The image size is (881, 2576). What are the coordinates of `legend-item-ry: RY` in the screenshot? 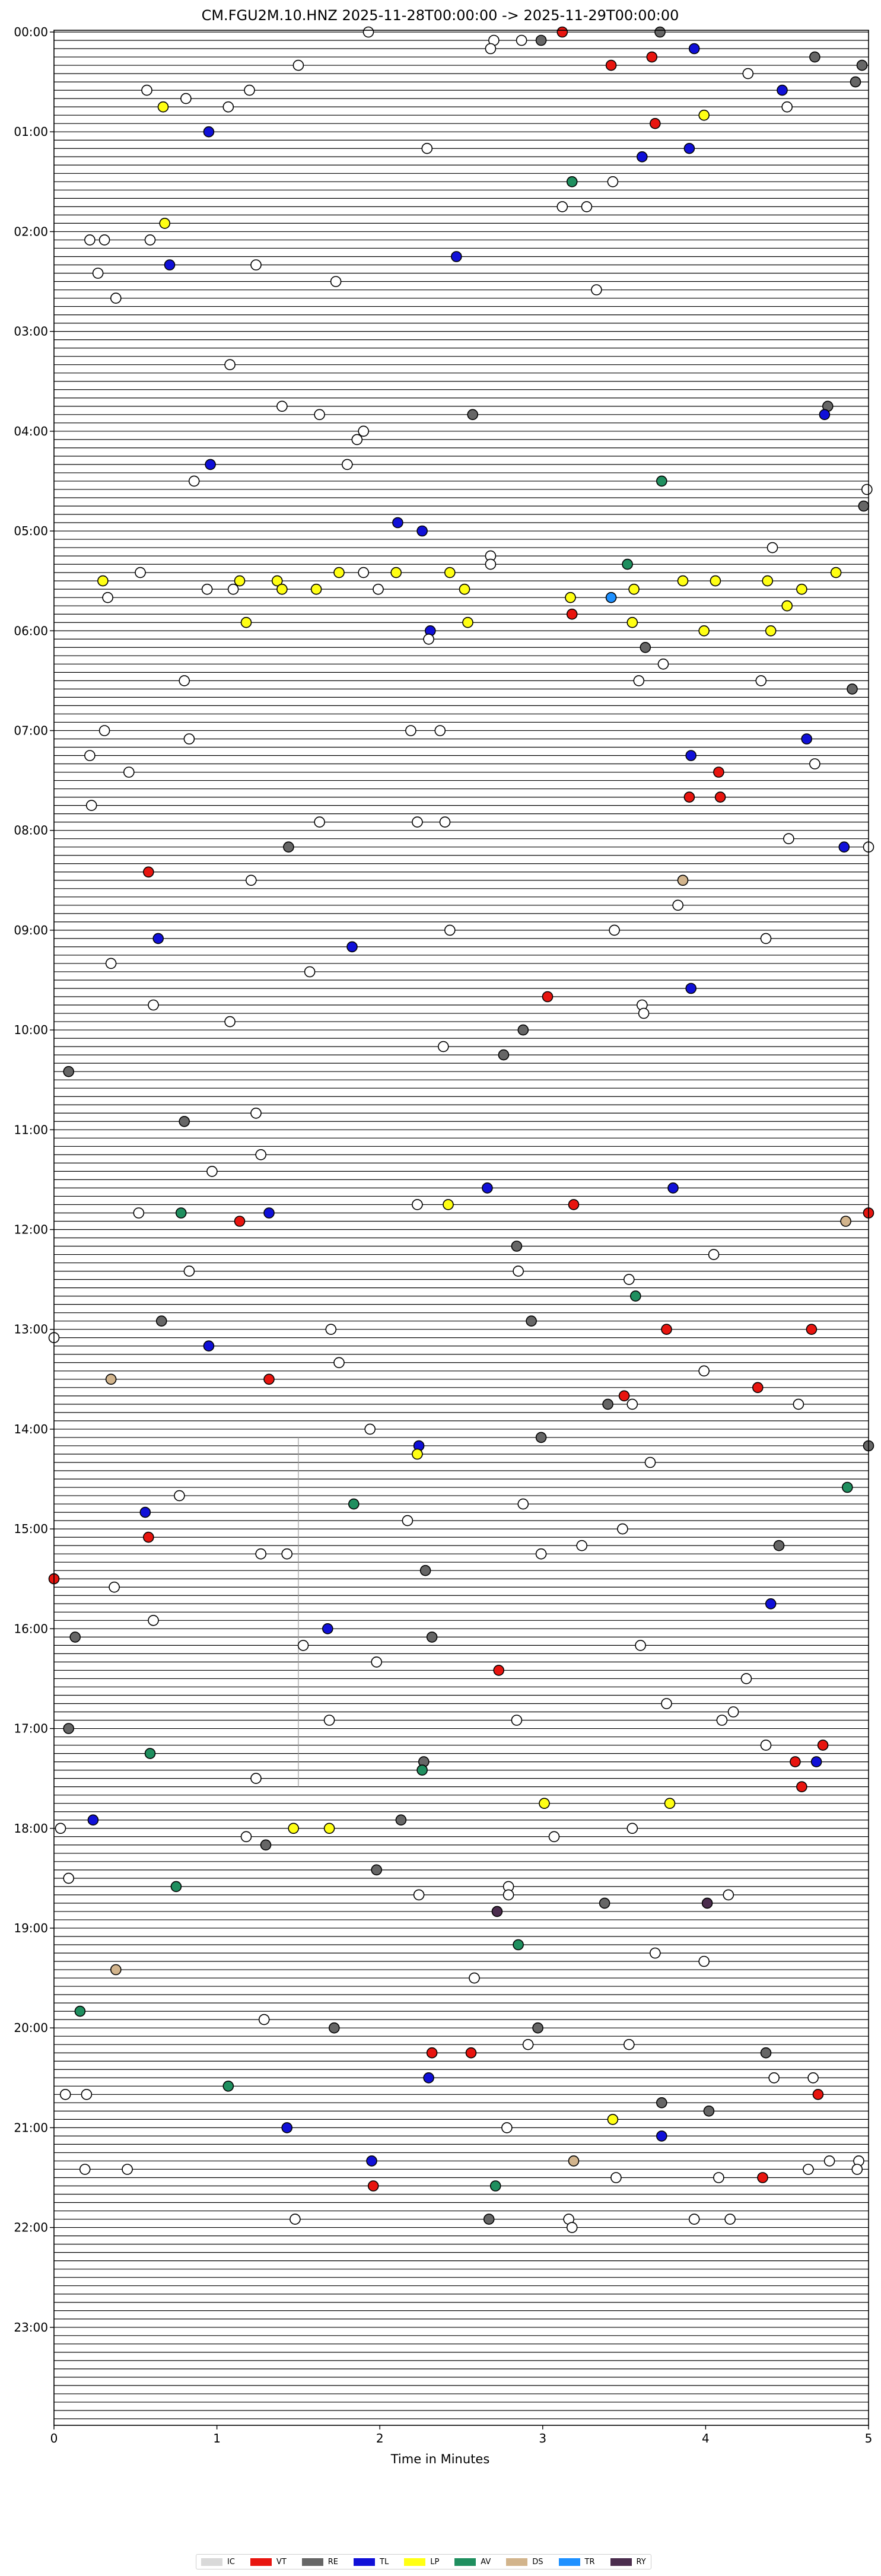 It's located at (628, 2562).